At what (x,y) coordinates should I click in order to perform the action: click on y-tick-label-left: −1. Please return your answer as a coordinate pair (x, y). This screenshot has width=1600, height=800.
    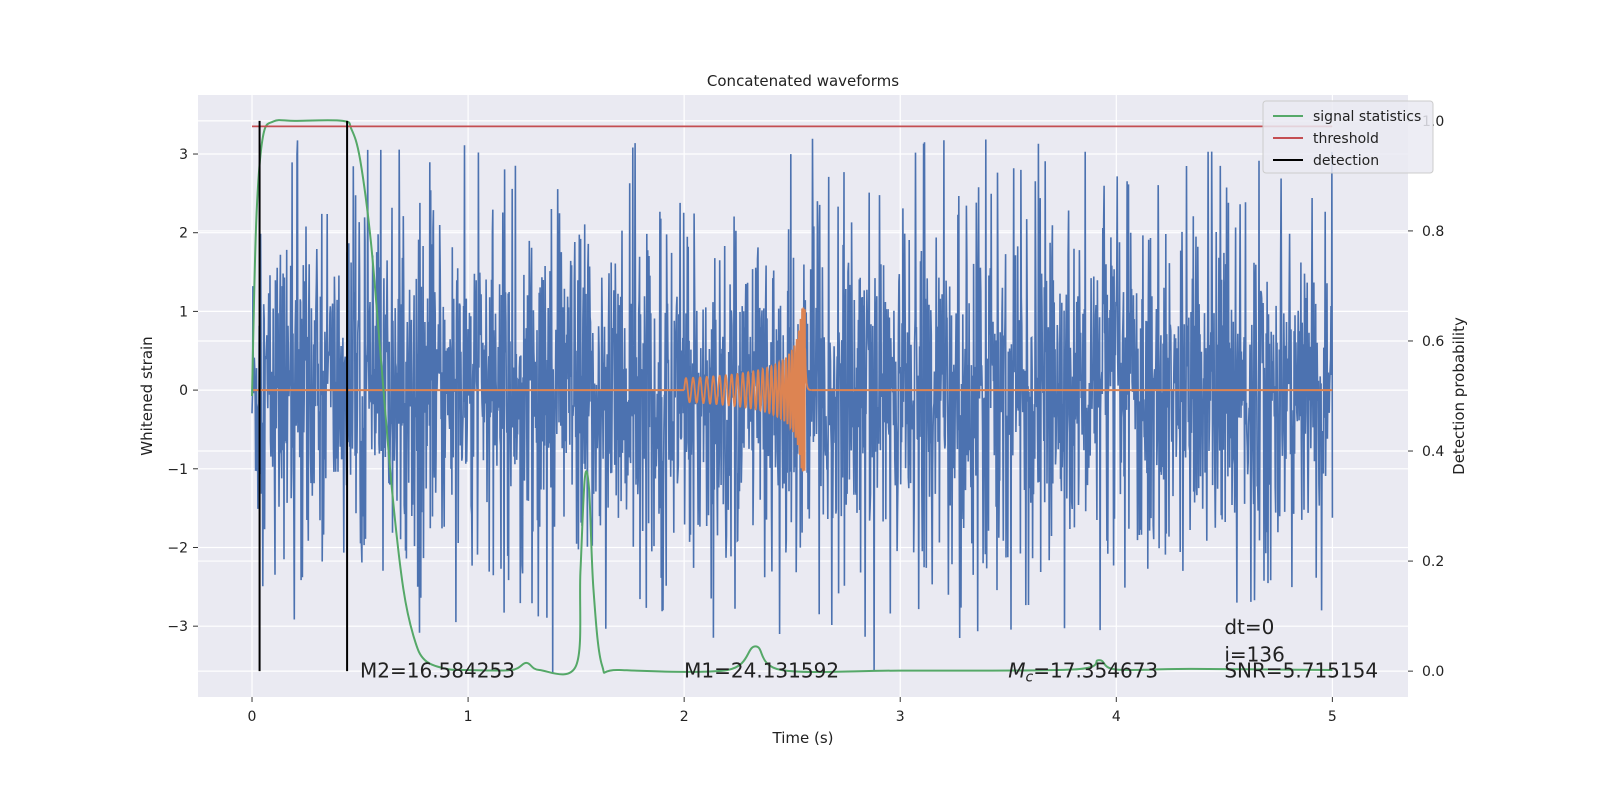
    Looking at the image, I should click on (177, 470).